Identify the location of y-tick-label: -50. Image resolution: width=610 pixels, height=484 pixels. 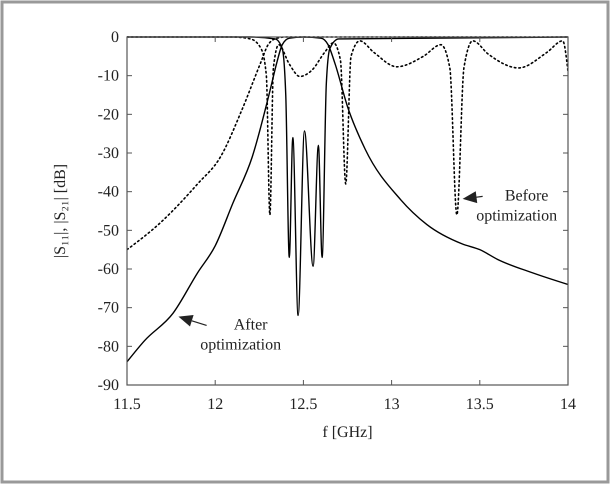
(108, 231).